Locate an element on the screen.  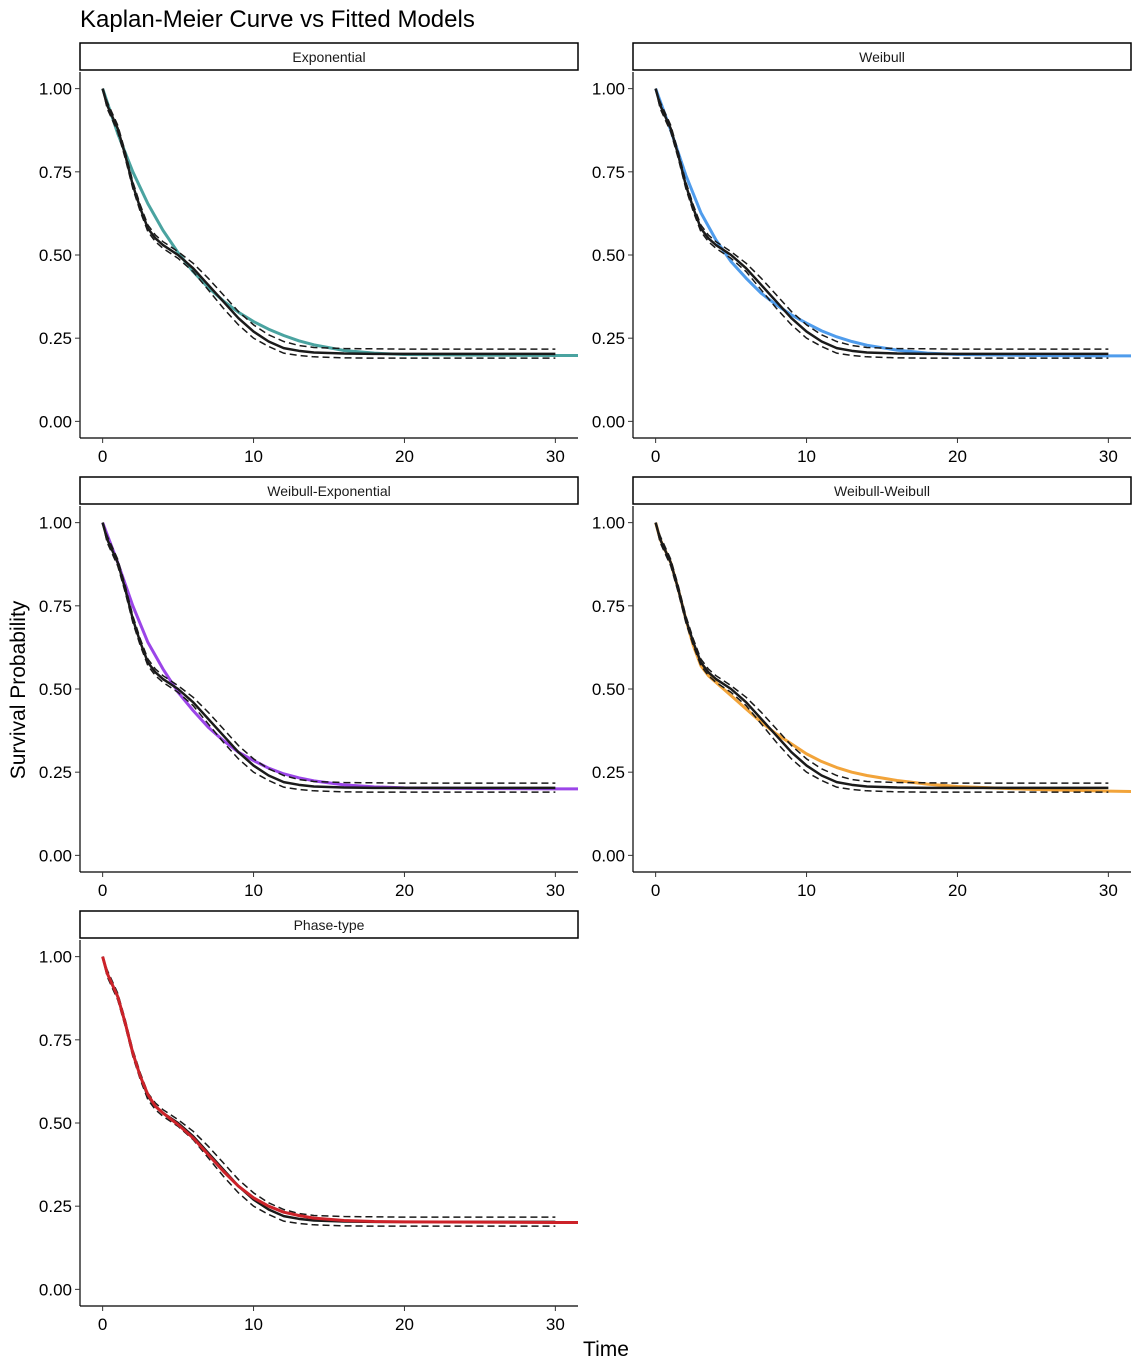
facet-strip-label: Weibull is located at coordinates (882, 57).